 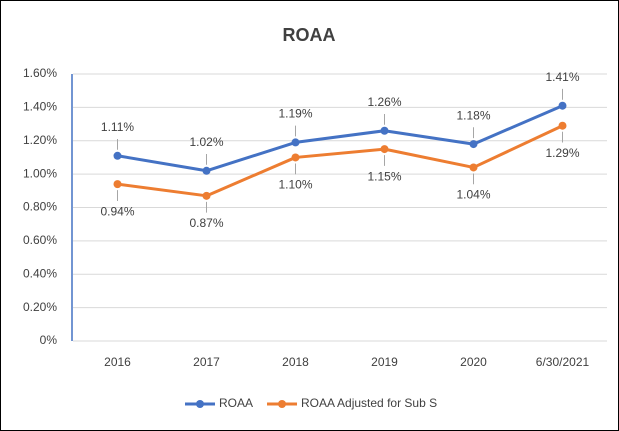 What do you see at coordinates (384, 102) in the screenshot?
I see `data-label: 1.26%` at bounding box center [384, 102].